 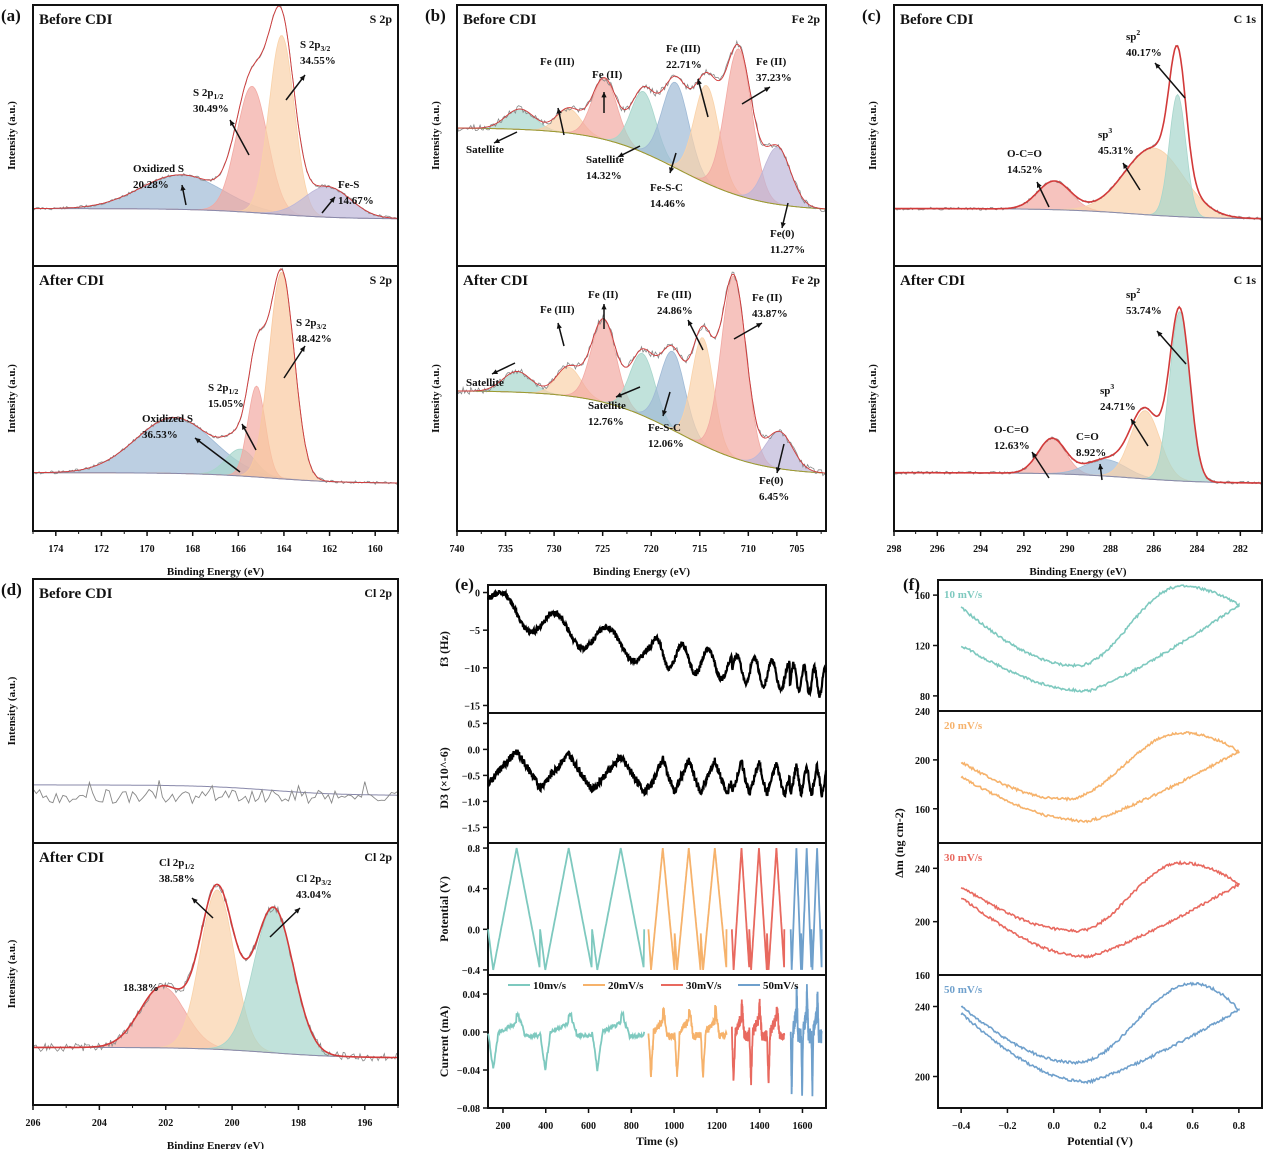 I want to click on y-tick-label: 0.0, so click(x=474, y=750).